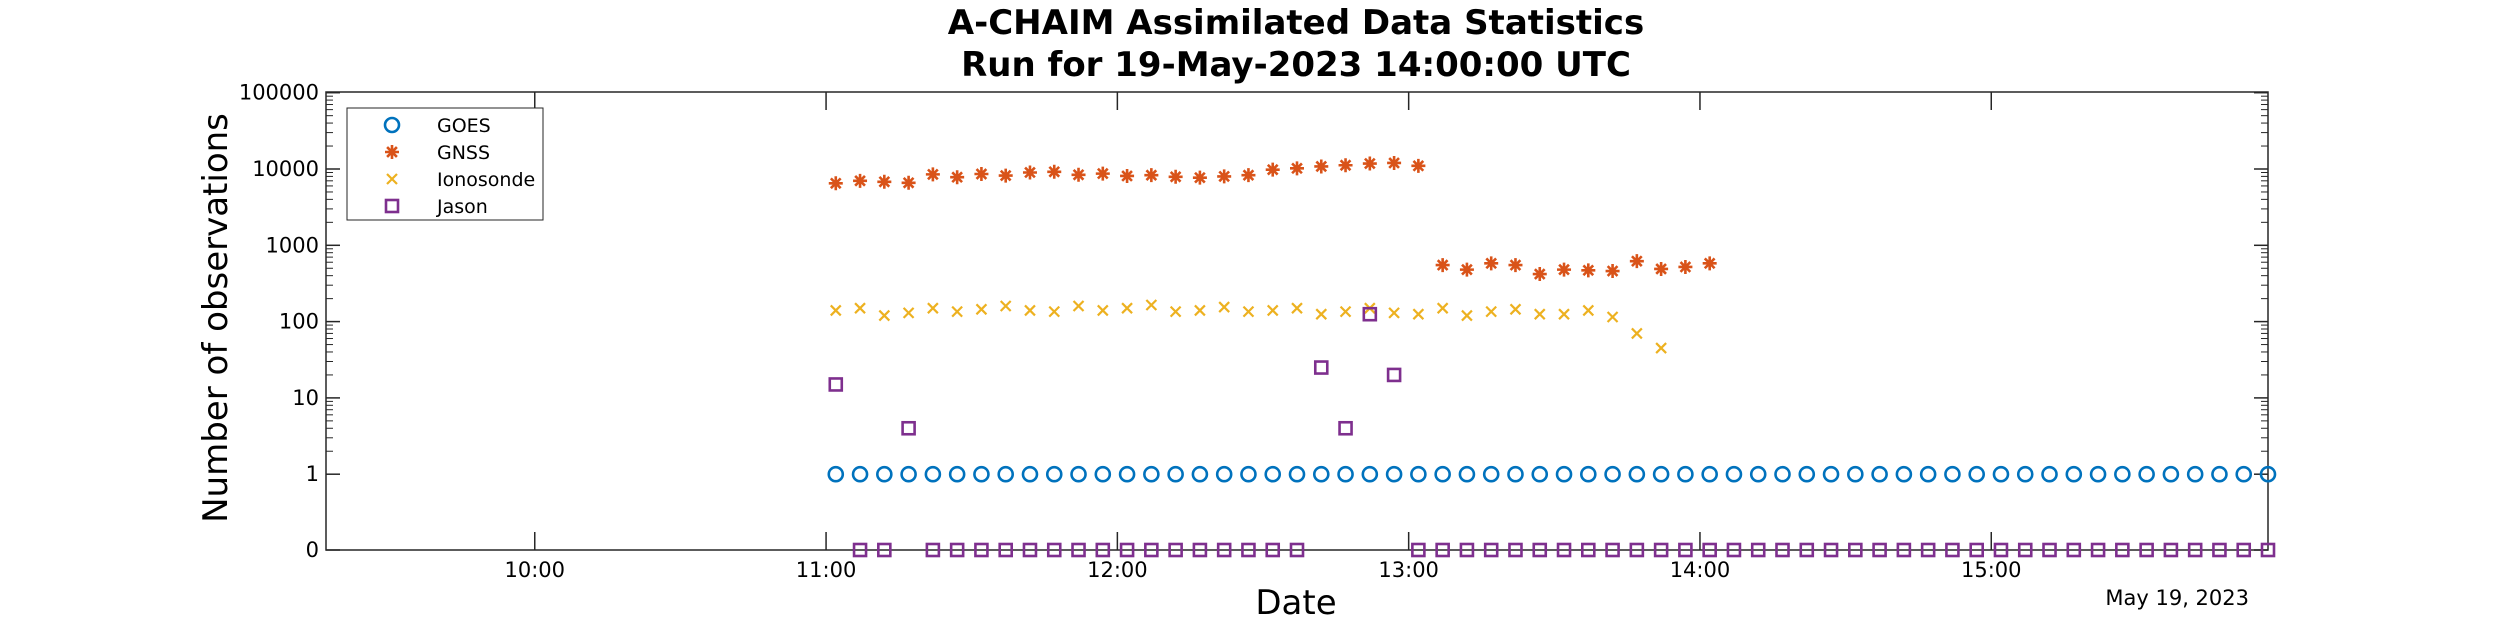 This screenshot has height=625, width=2500. I want to click on series-goes, so click(1552, 474).